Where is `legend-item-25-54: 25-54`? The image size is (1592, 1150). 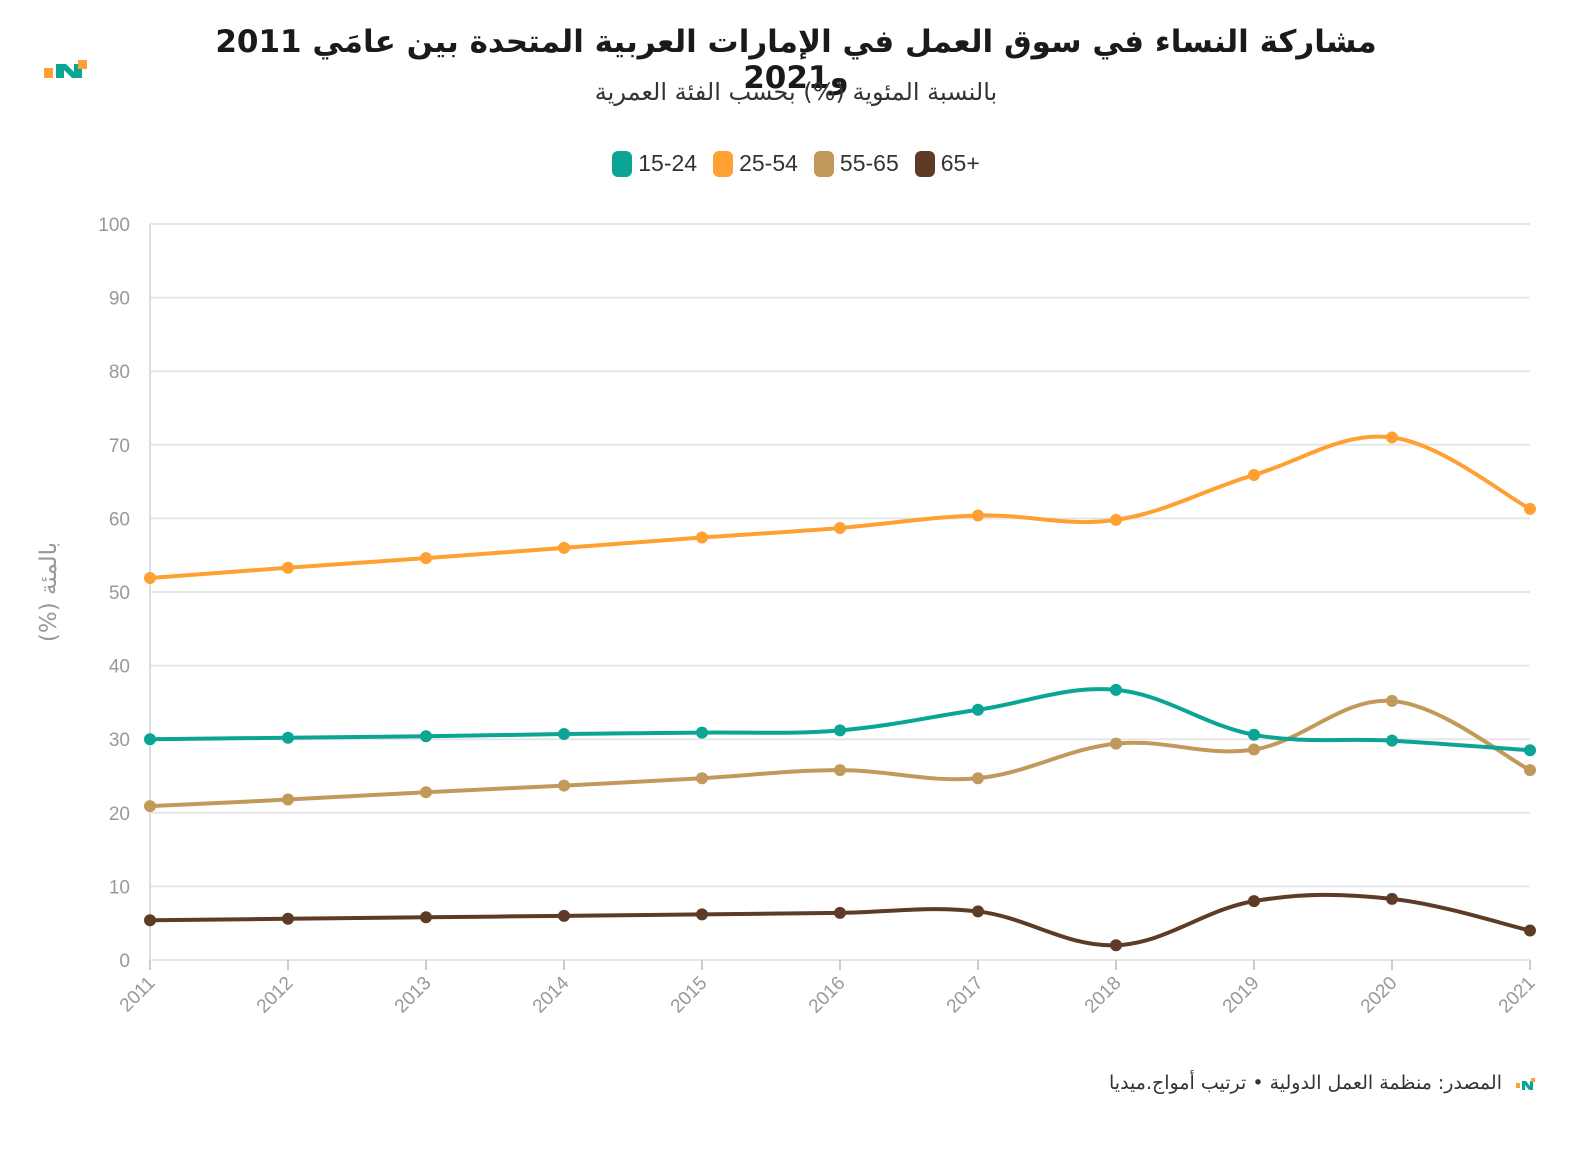 legend-item-25-54: 25-54 is located at coordinates (755, 163).